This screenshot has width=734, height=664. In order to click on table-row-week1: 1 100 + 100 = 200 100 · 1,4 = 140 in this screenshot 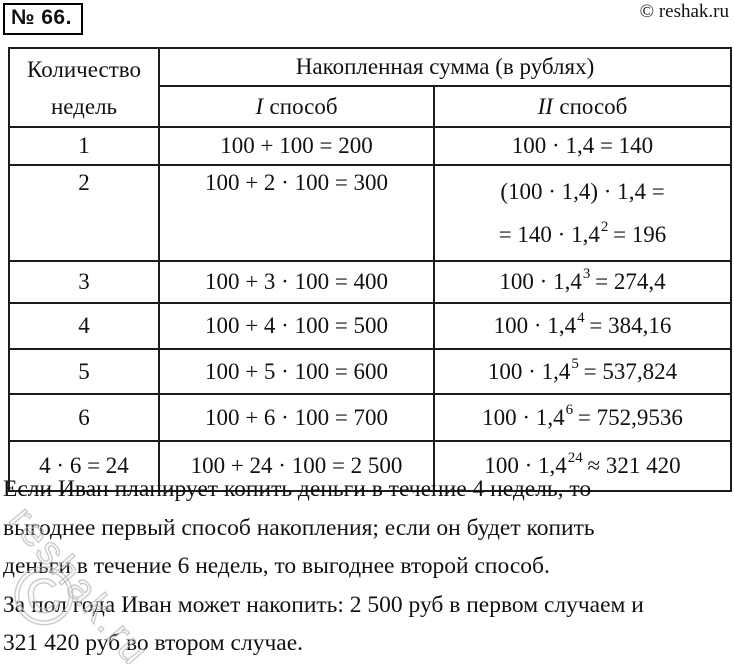, I will do `click(370, 146)`.